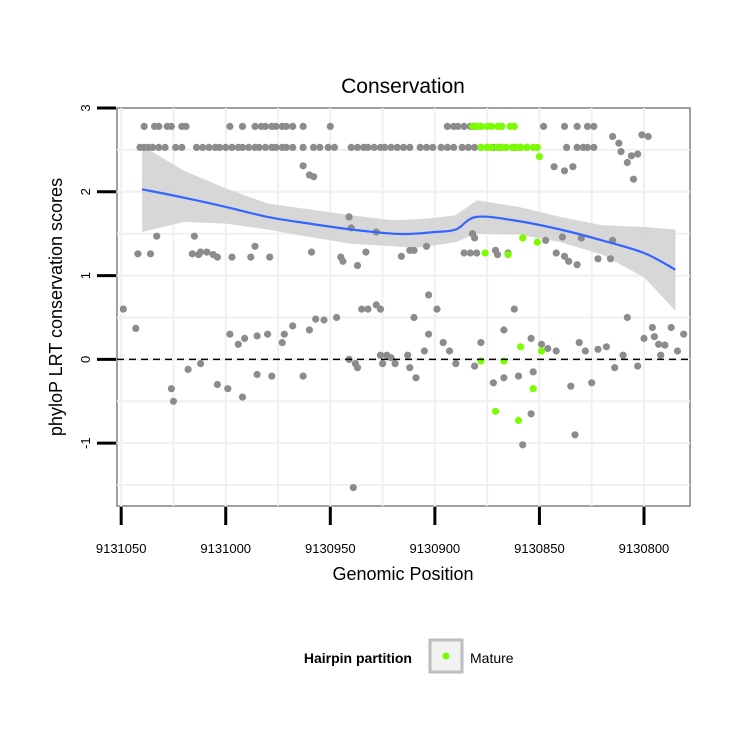  I want to click on y-axis-label: phyloP LRT conservation scores, so click(56, 307).